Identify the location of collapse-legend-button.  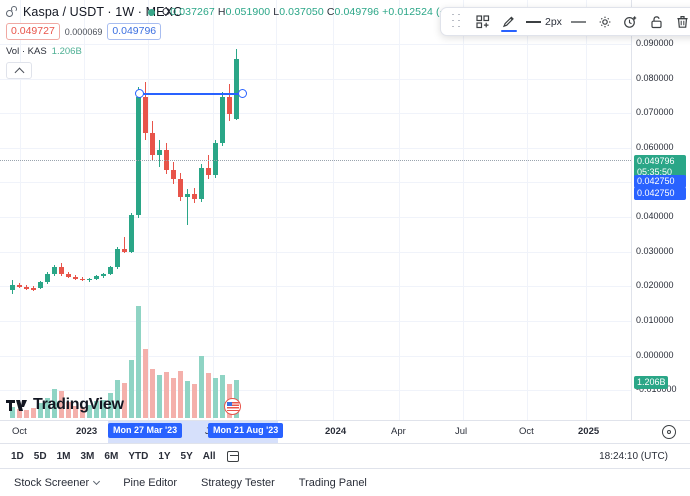
(19, 70).